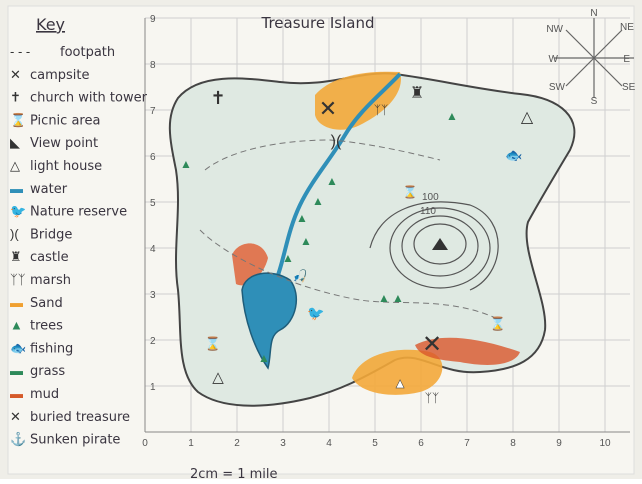 The image size is (642, 484). What do you see at coordinates (397, 372) in the screenshot?
I see `sand-south` at bounding box center [397, 372].